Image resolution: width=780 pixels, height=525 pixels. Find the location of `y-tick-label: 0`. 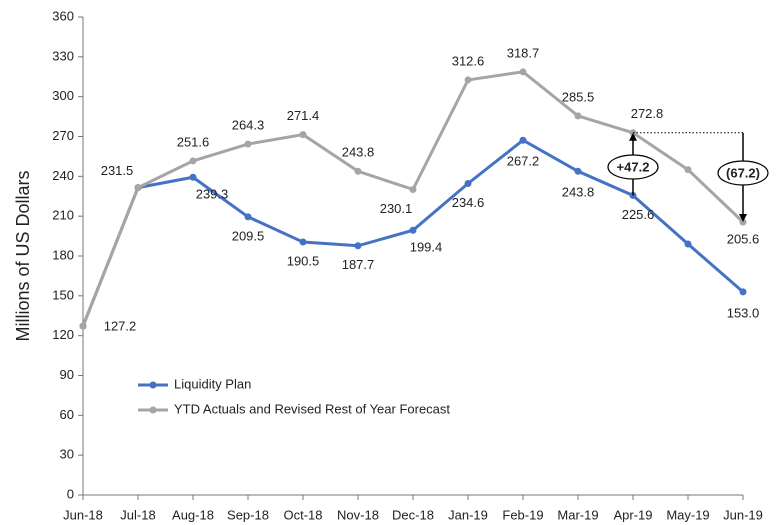

y-tick-label: 0 is located at coordinates (70, 493).